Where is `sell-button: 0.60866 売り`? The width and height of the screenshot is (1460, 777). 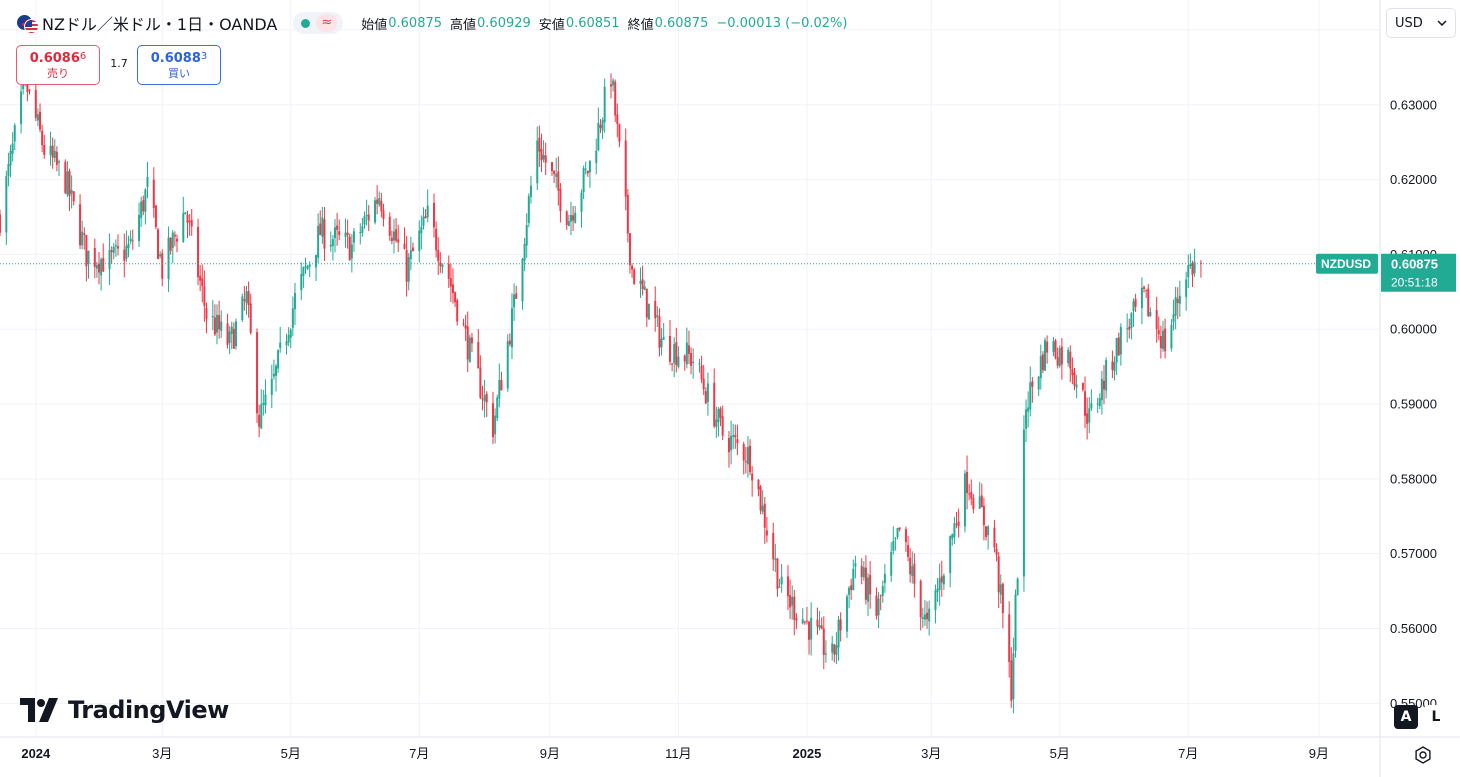 sell-button: 0.60866 売り is located at coordinates (58, 65).